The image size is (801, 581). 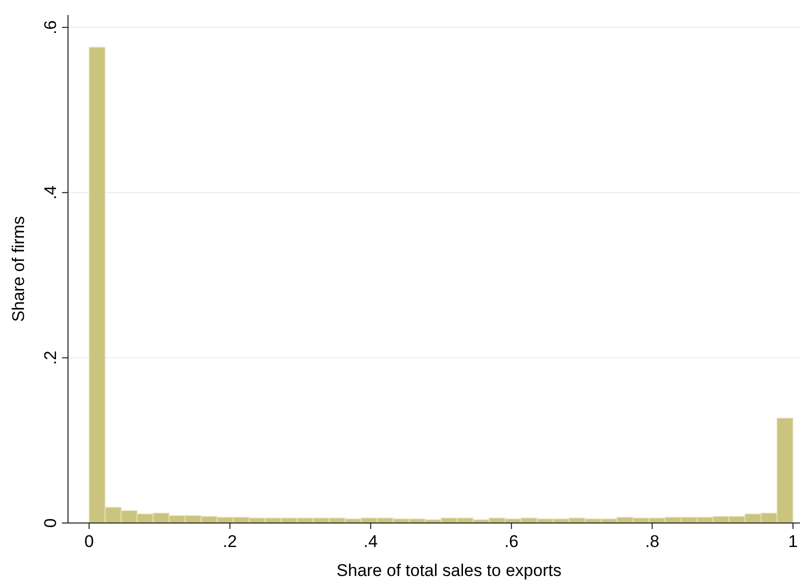 I want to click on y-tick-label: 0, so click(x=50, y=523).